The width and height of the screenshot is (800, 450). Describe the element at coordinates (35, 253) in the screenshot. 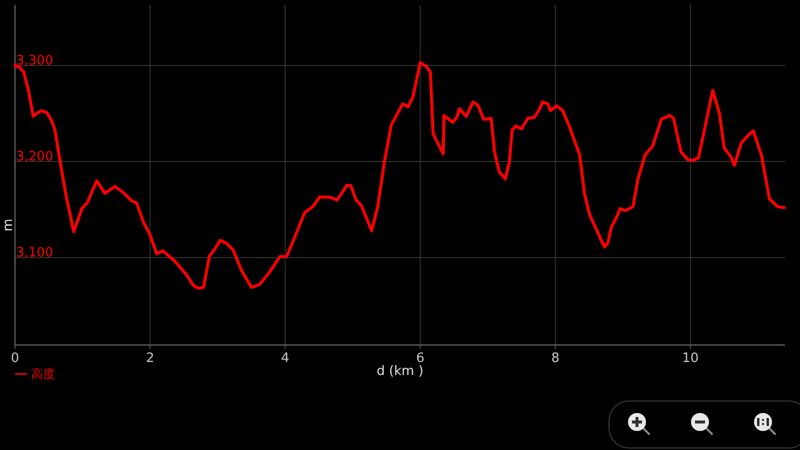

I see `y-tick-label: 3,100` at that location.